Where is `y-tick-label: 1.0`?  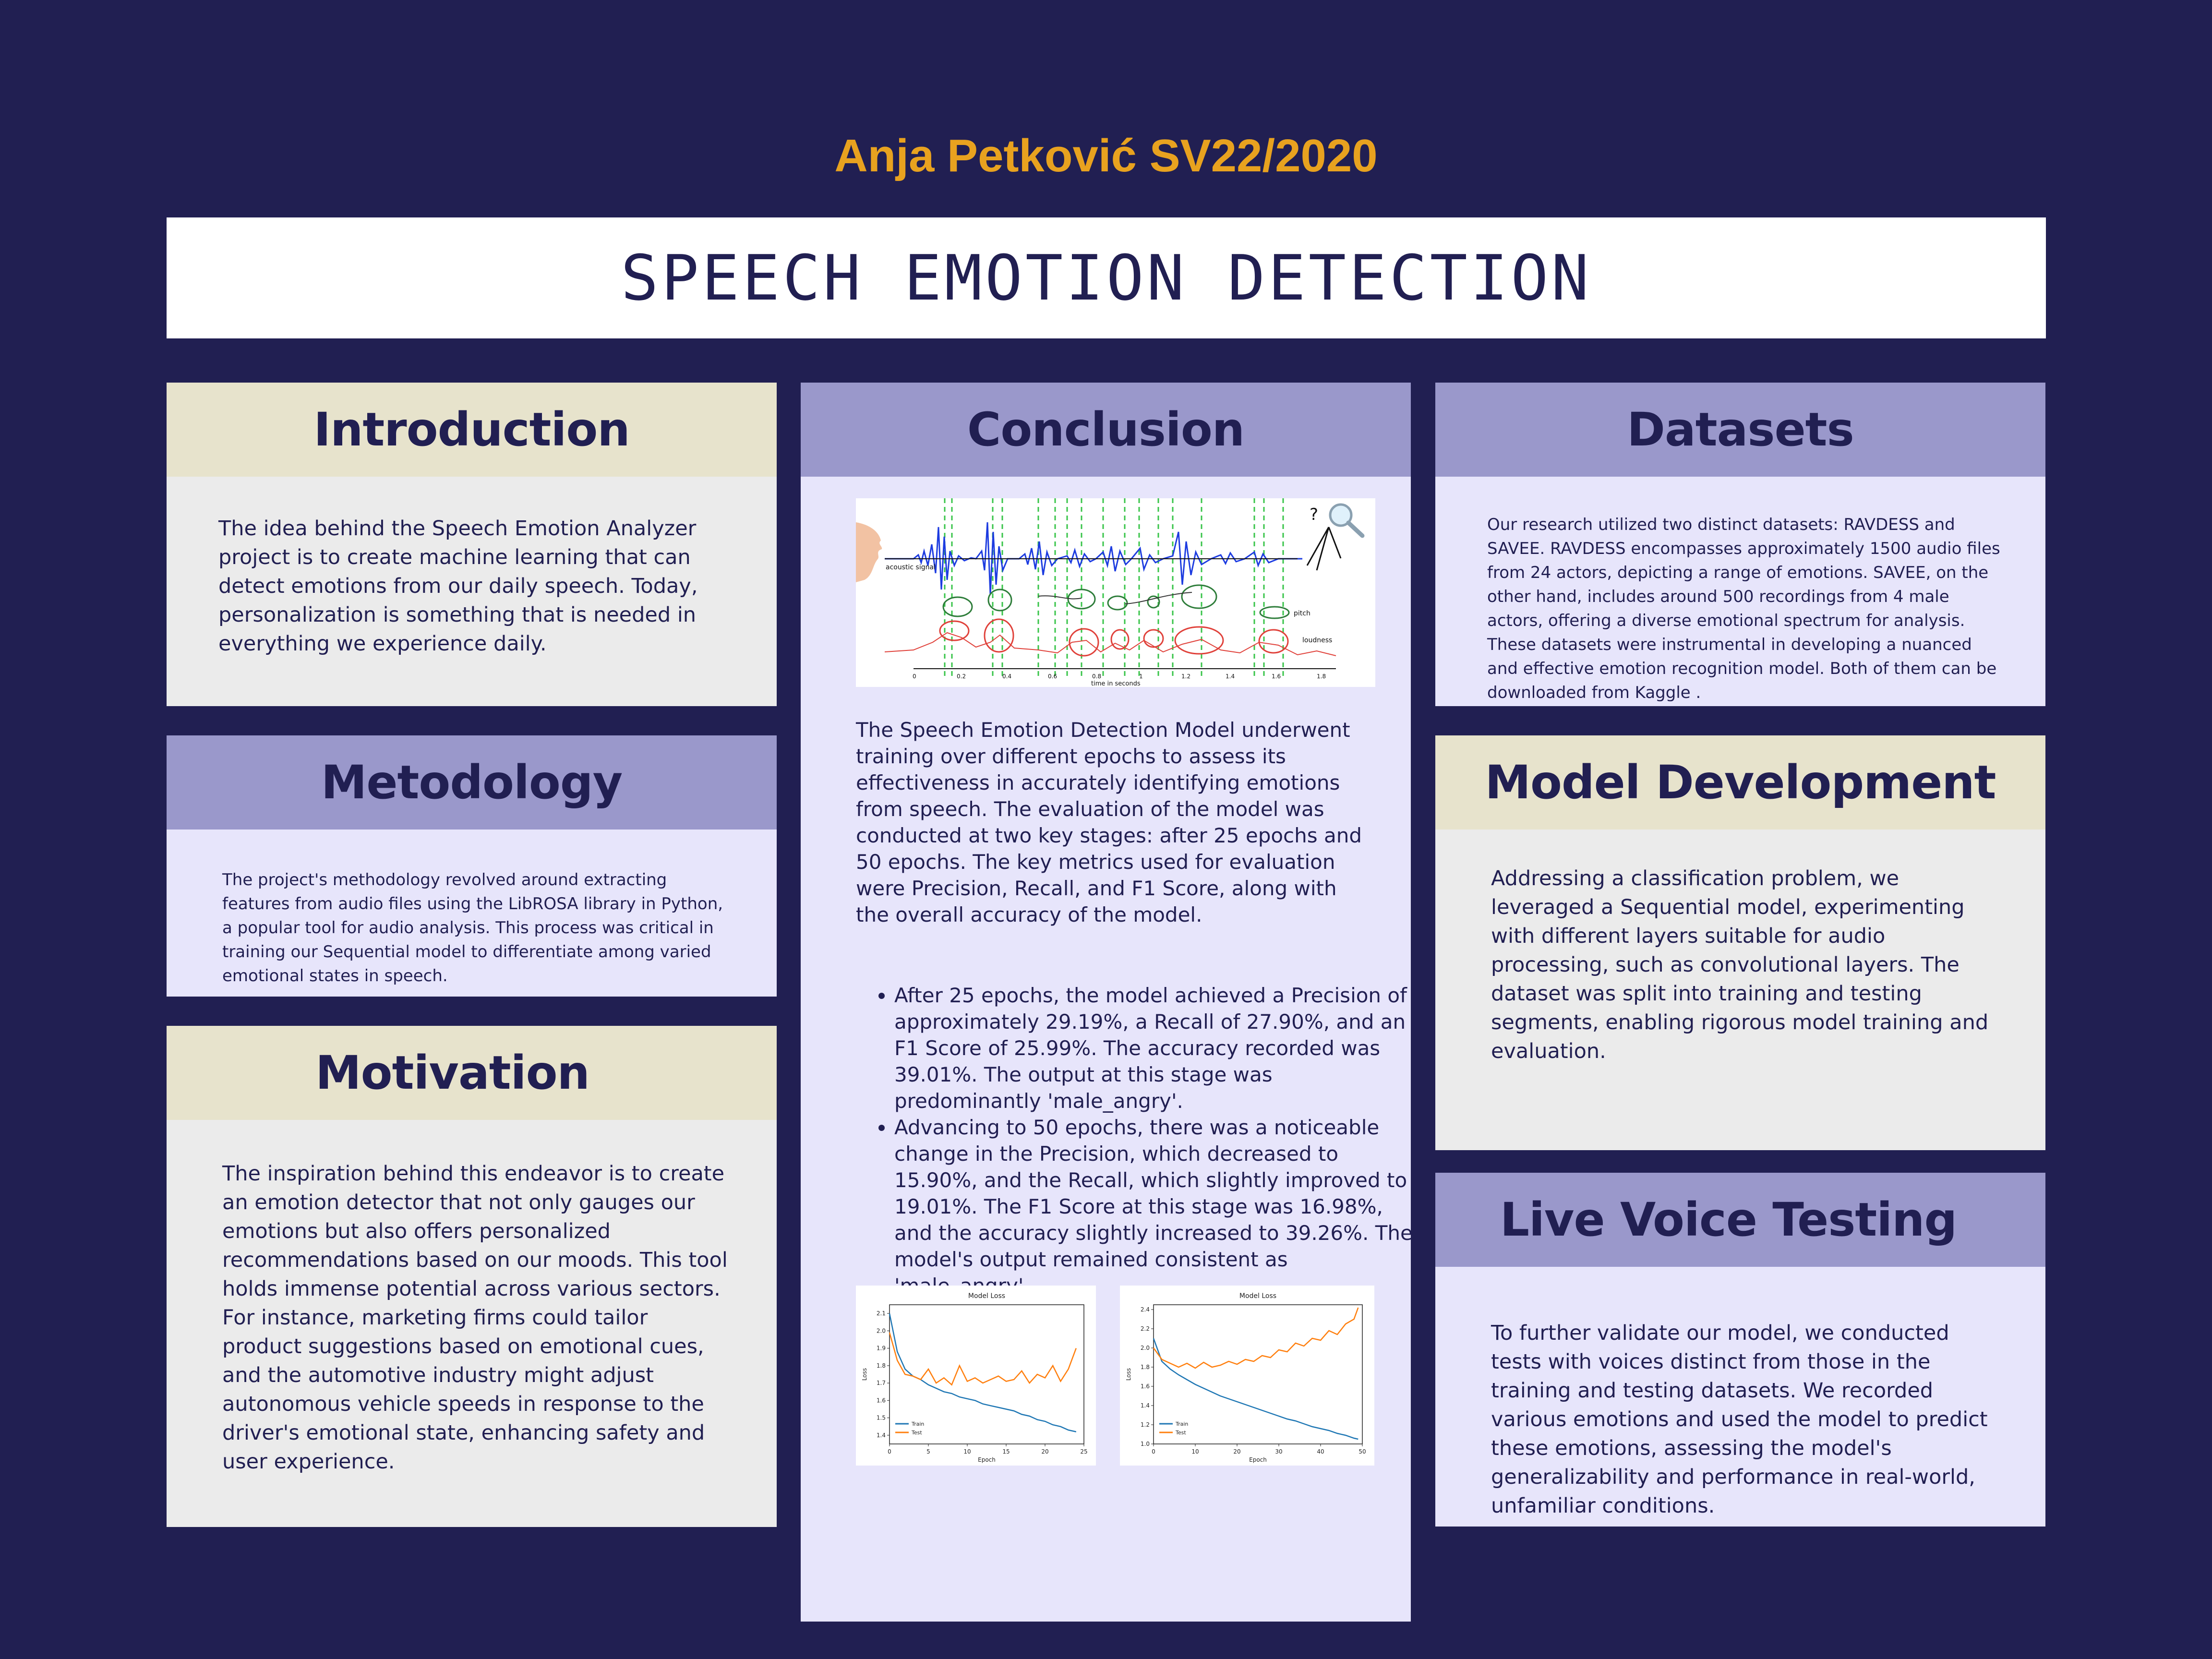 y-tick-label: 1.0 is located at coordinates (1145, 1444).